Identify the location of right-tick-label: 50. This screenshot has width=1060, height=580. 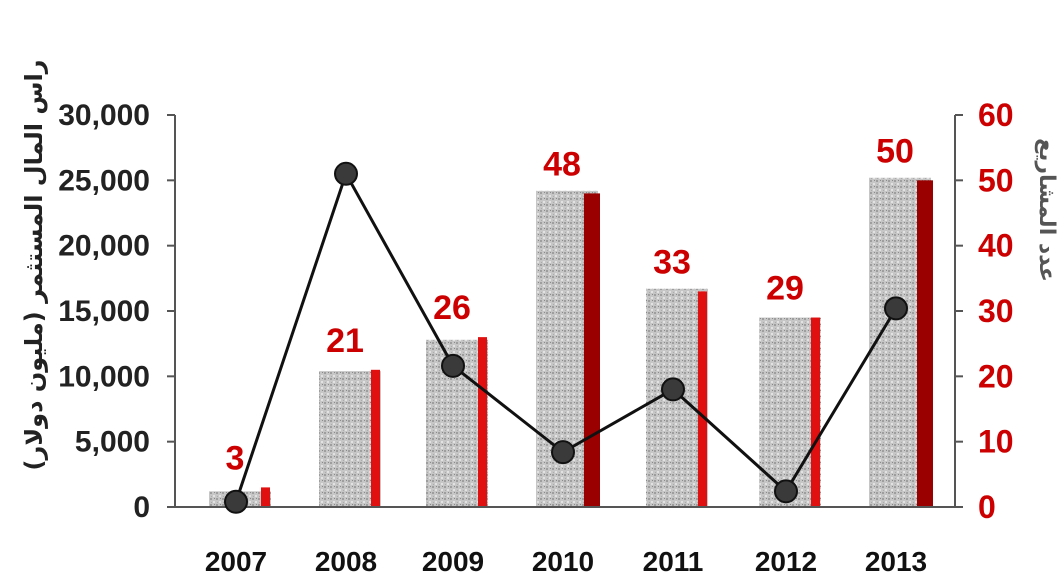
(996, 180).